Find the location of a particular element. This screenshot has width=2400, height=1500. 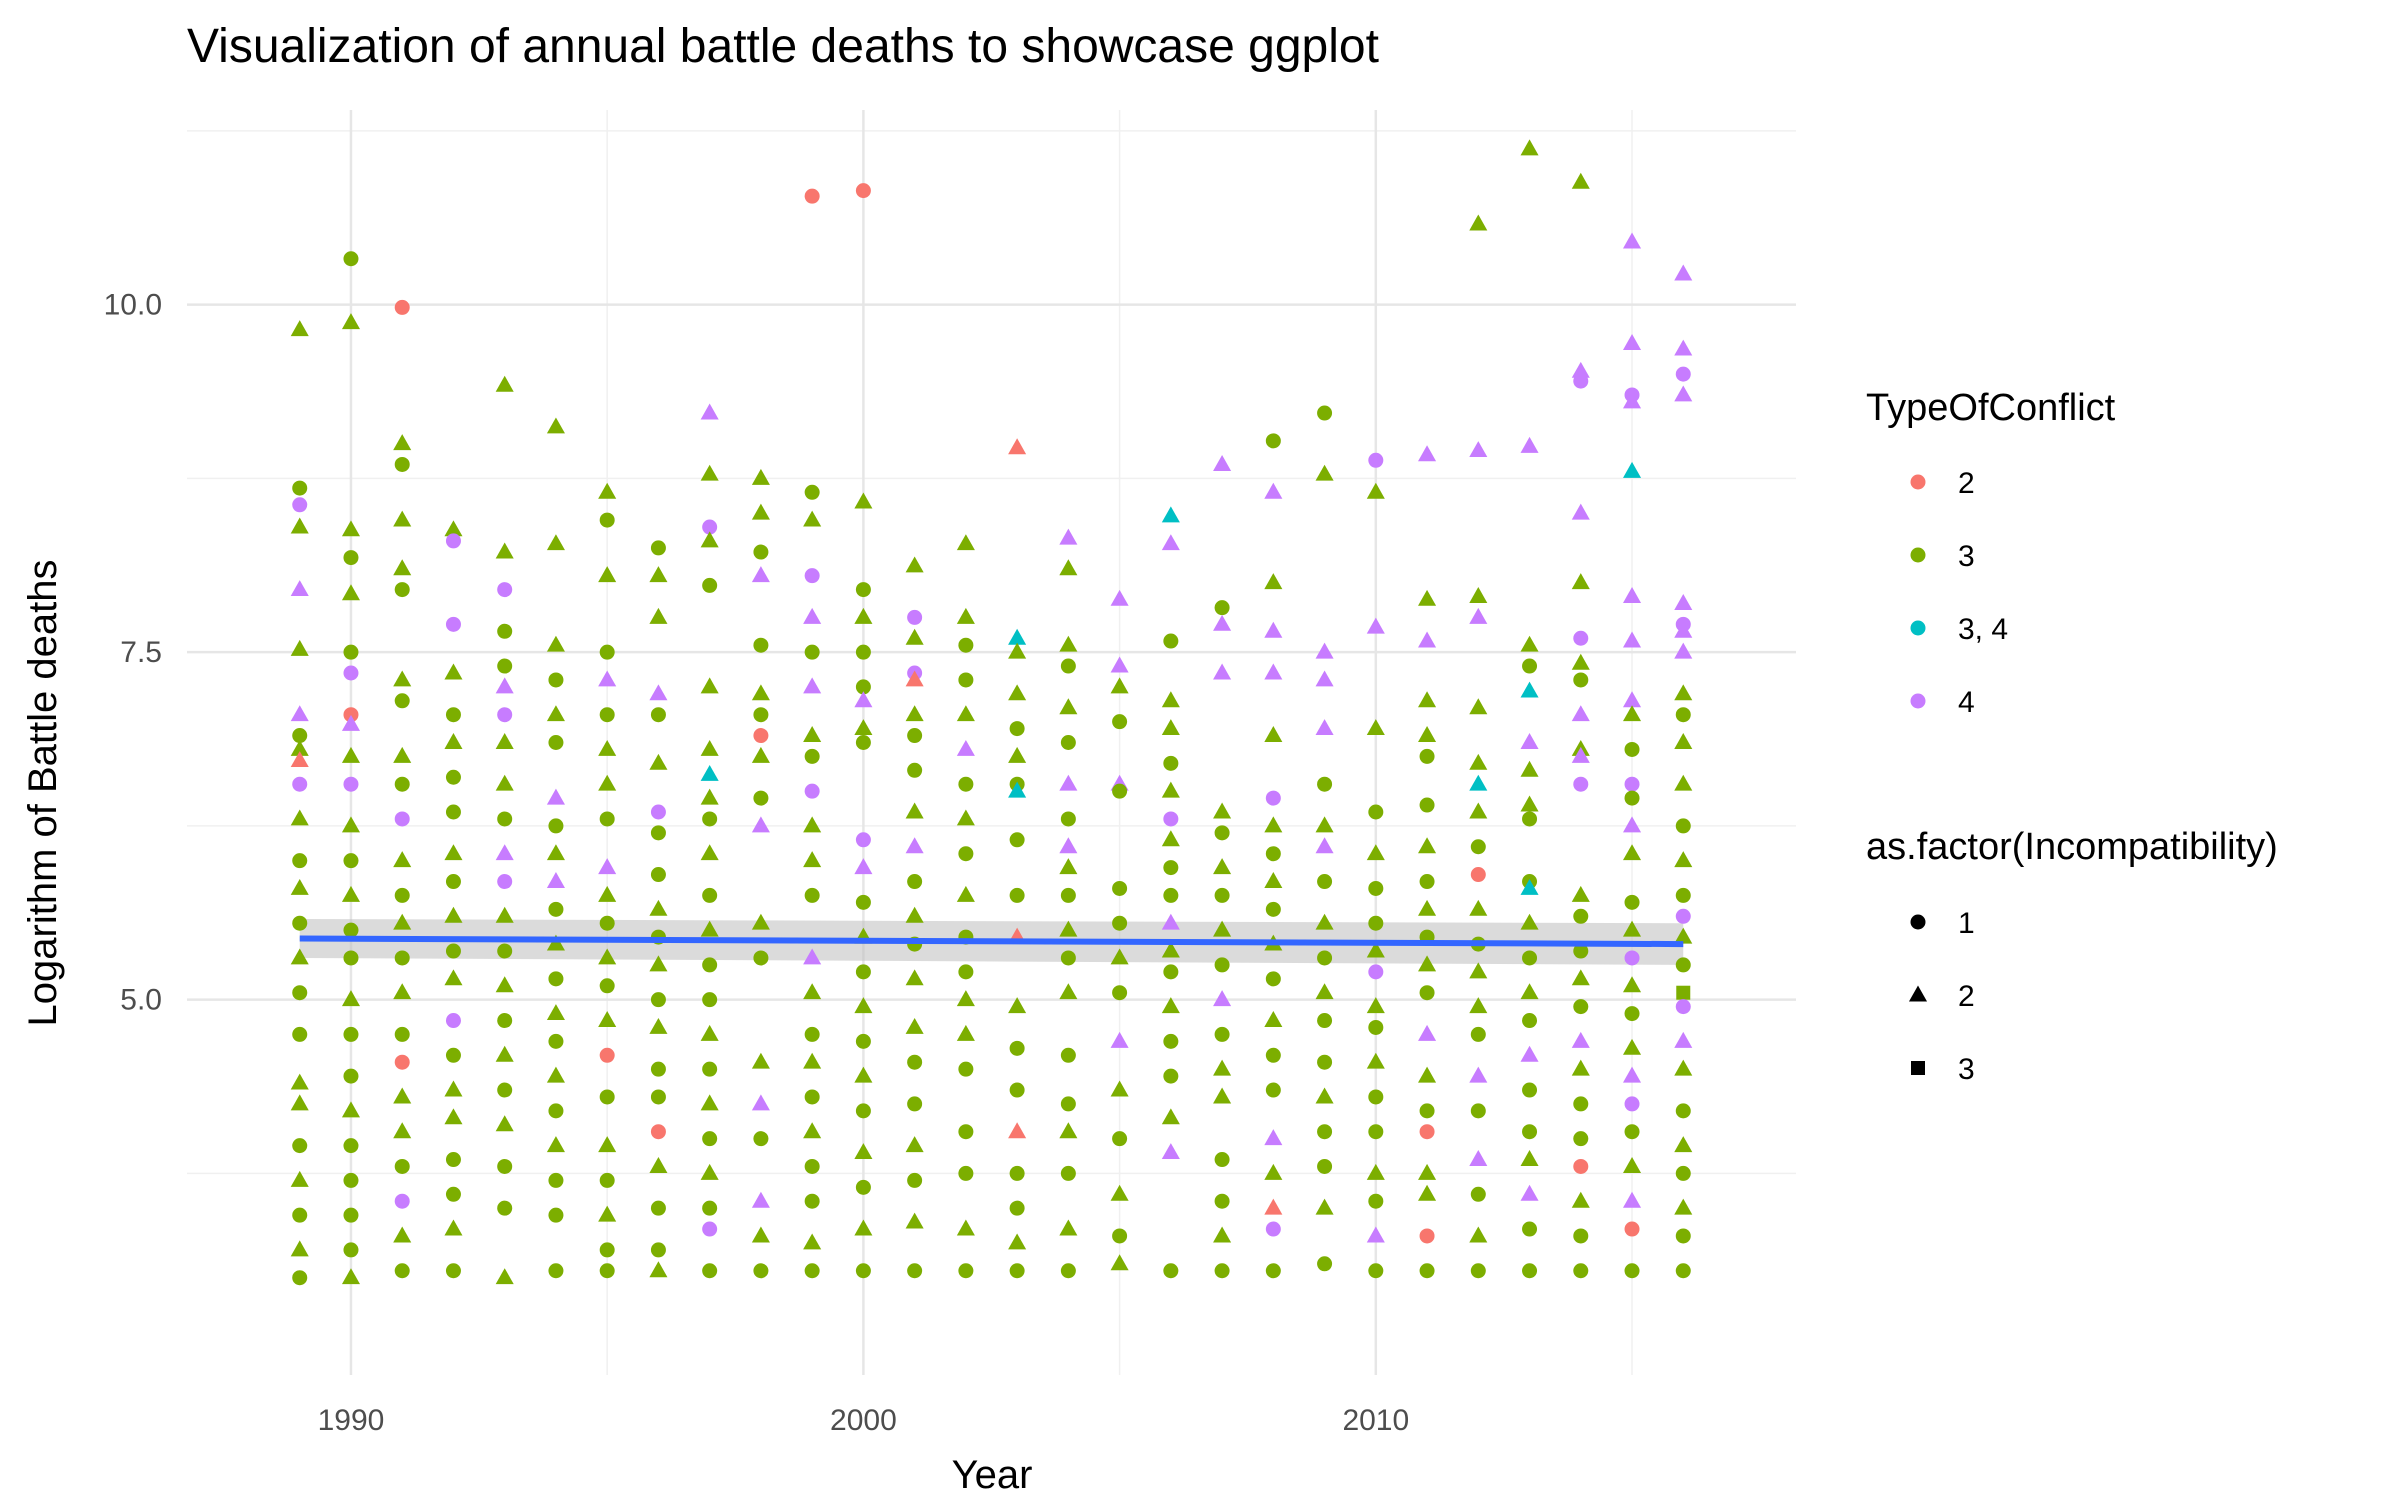

legend-shape-label: 3 is located at coordinates (1966, 1069).